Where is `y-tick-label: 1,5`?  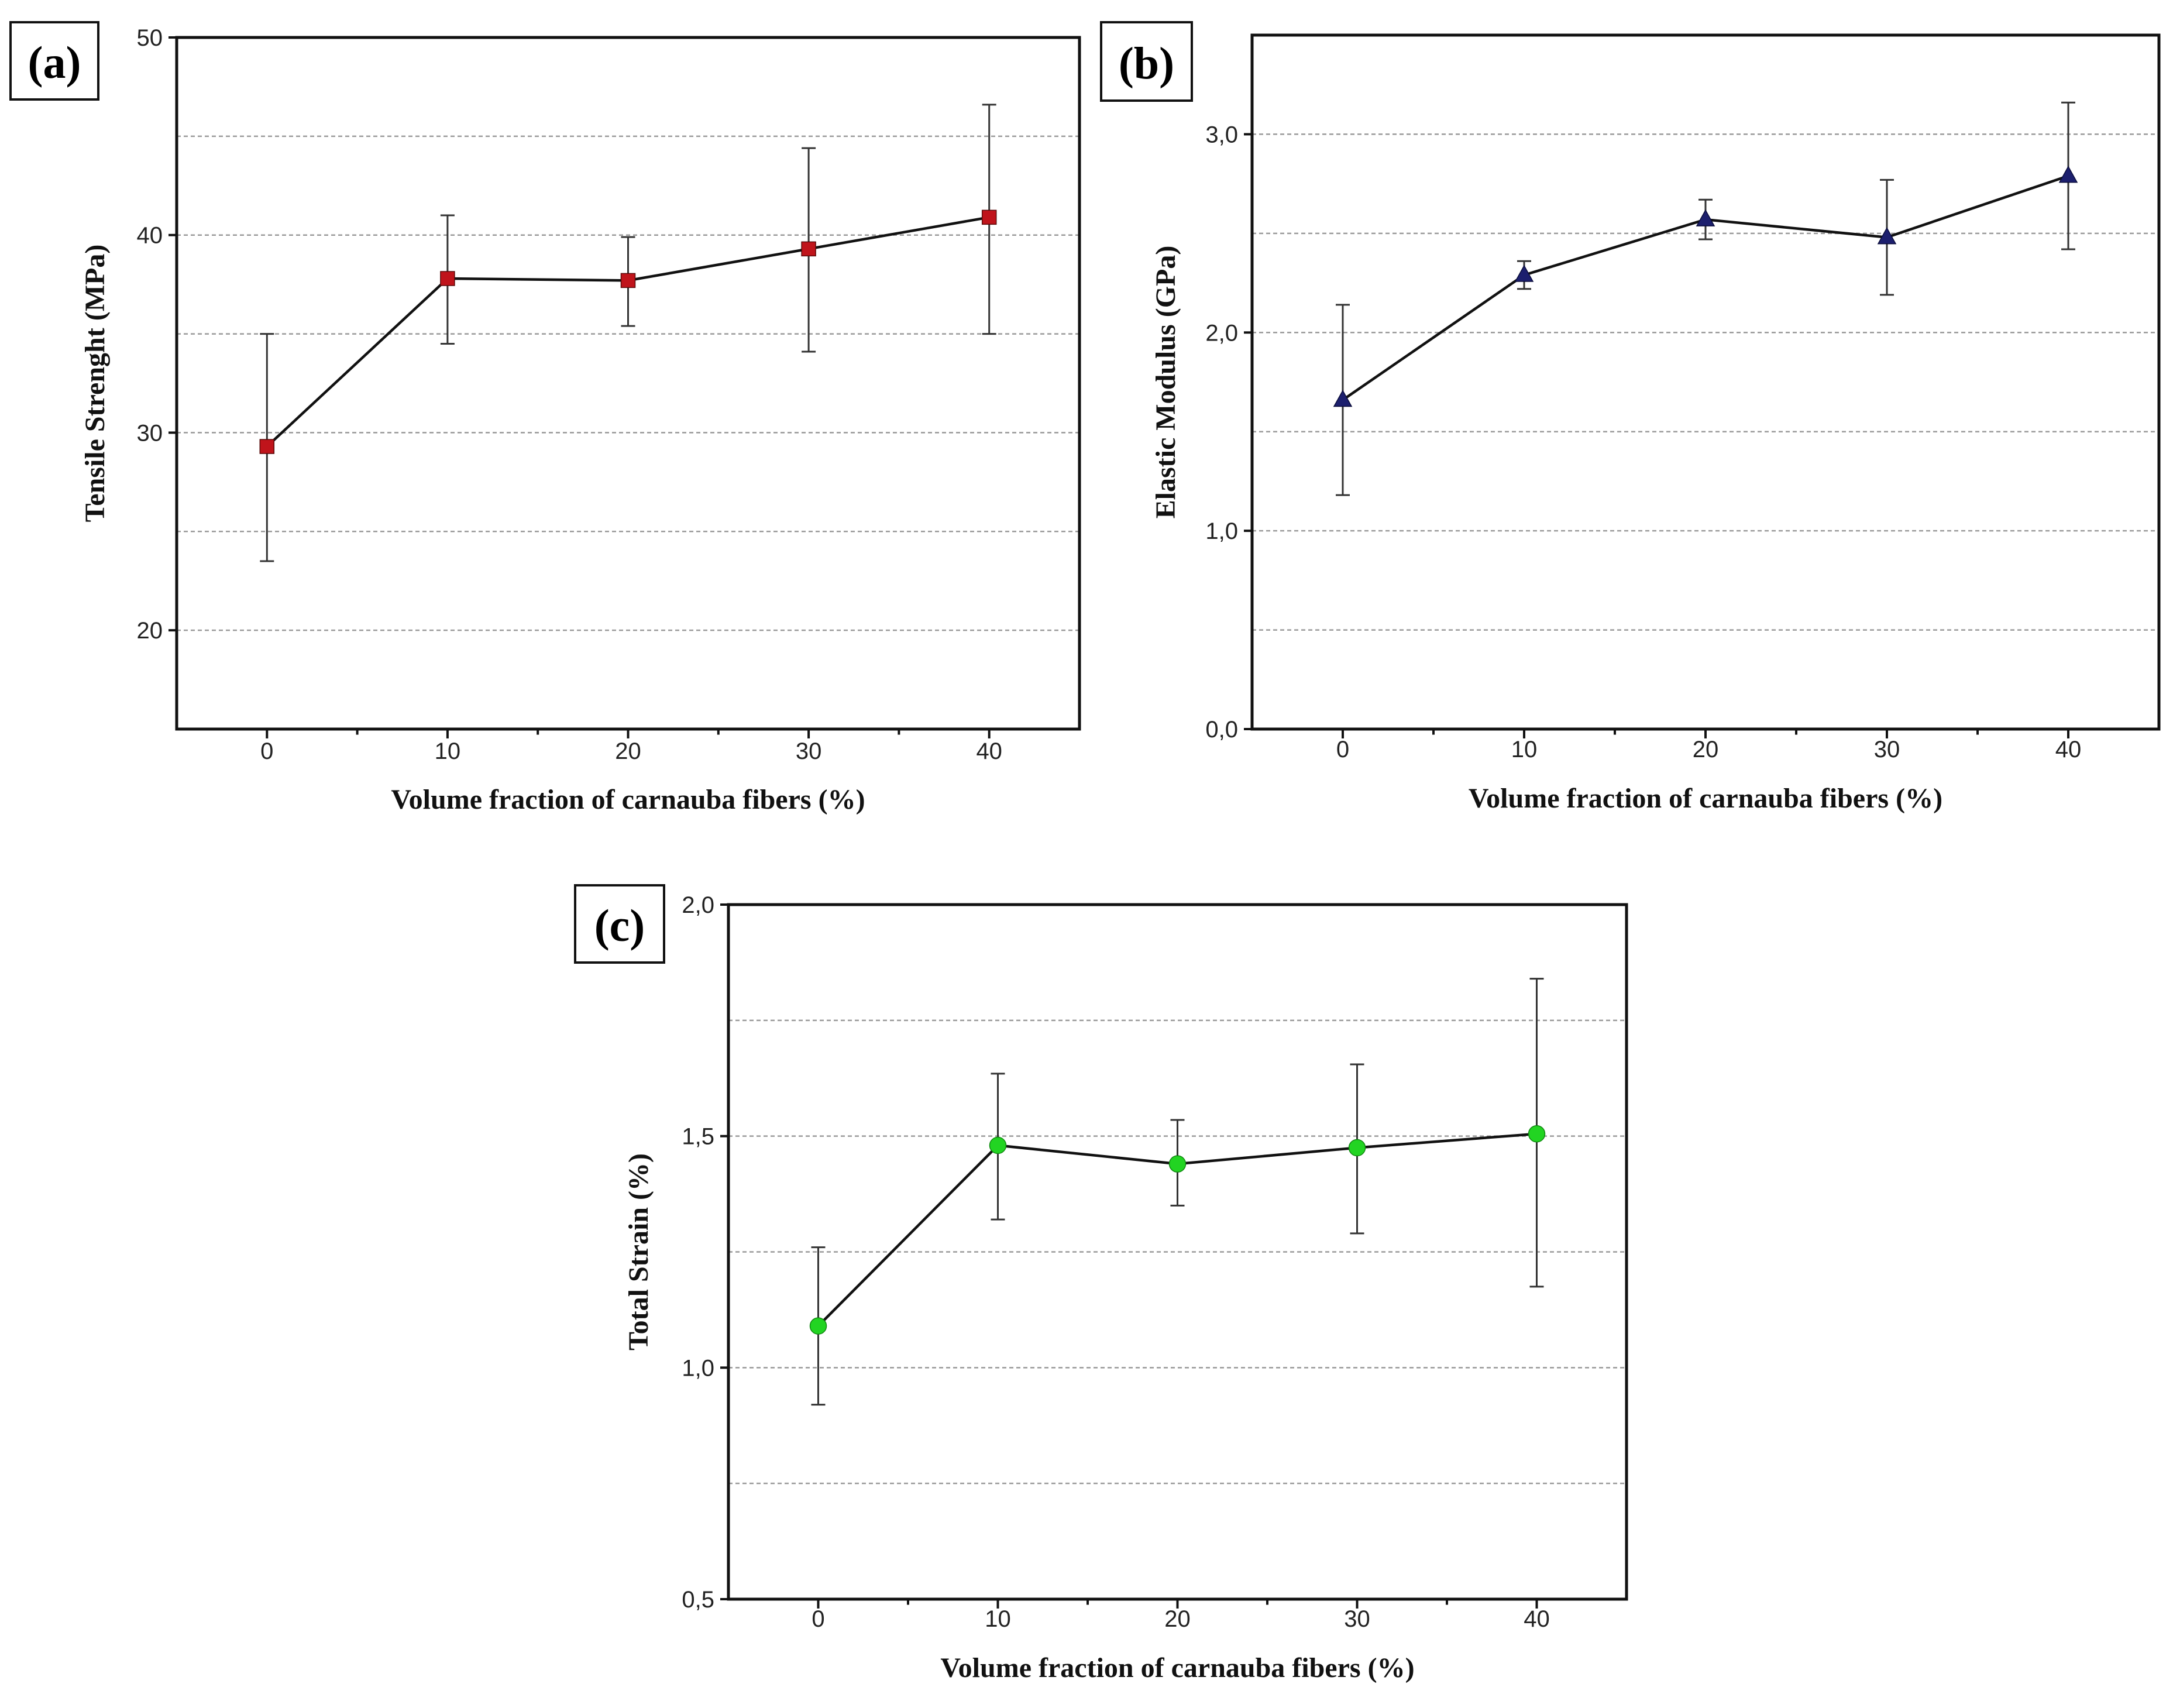 y-tick-label: 1,5 is located at coordinates (698, 1137).